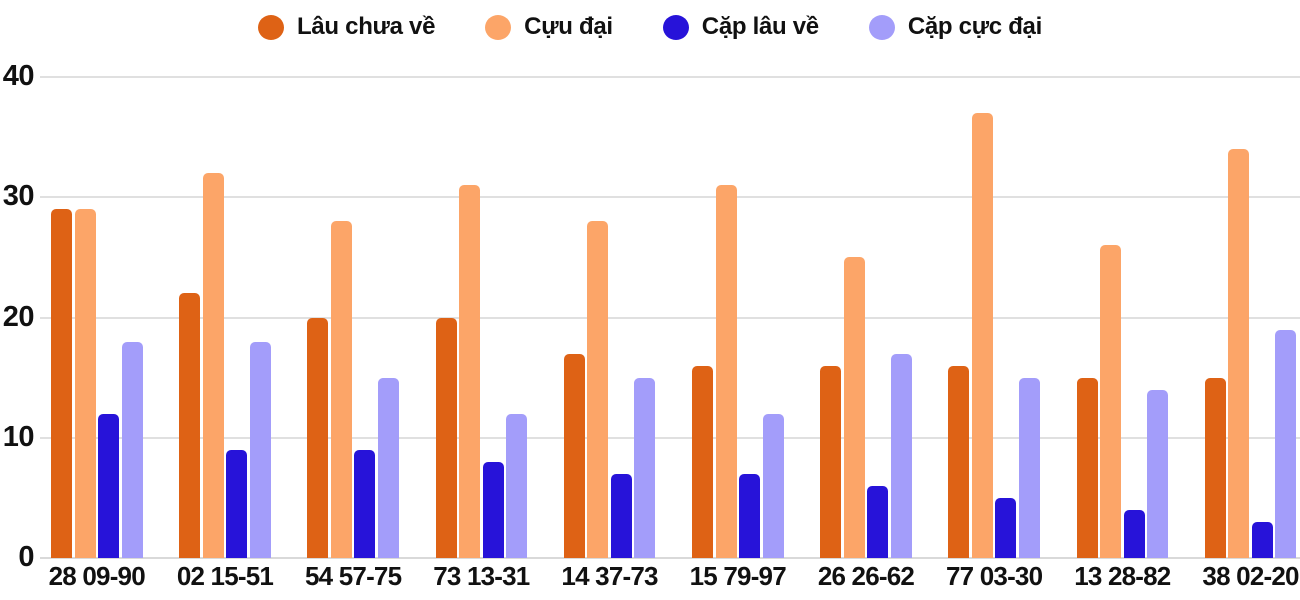 The width and height of the screenshot is (1300, 600). Describe the element at coordinates (353, 576) in the screenshot. I see `x-tick-label-3: 54 57-75` at that location.